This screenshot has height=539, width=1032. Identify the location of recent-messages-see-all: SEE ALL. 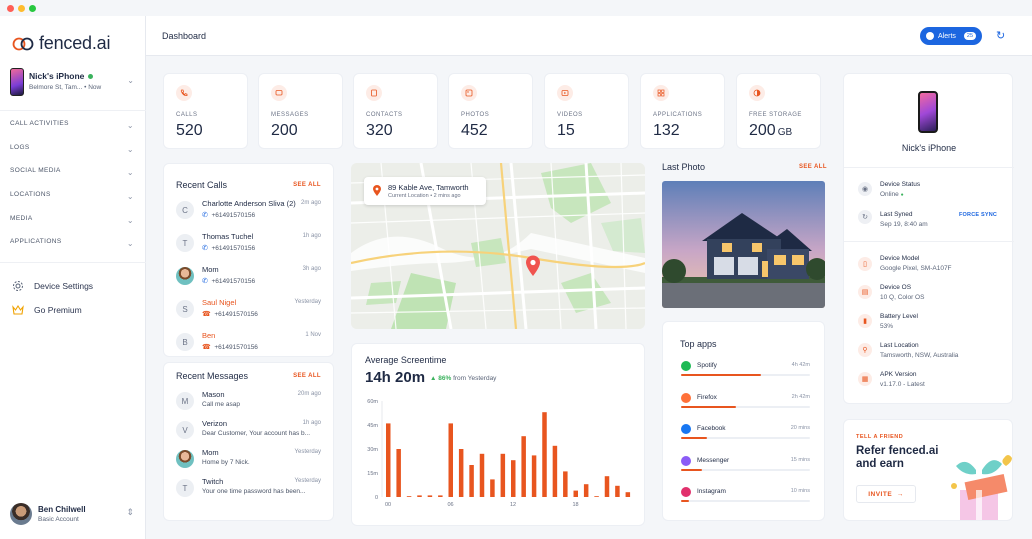
(307, 376).